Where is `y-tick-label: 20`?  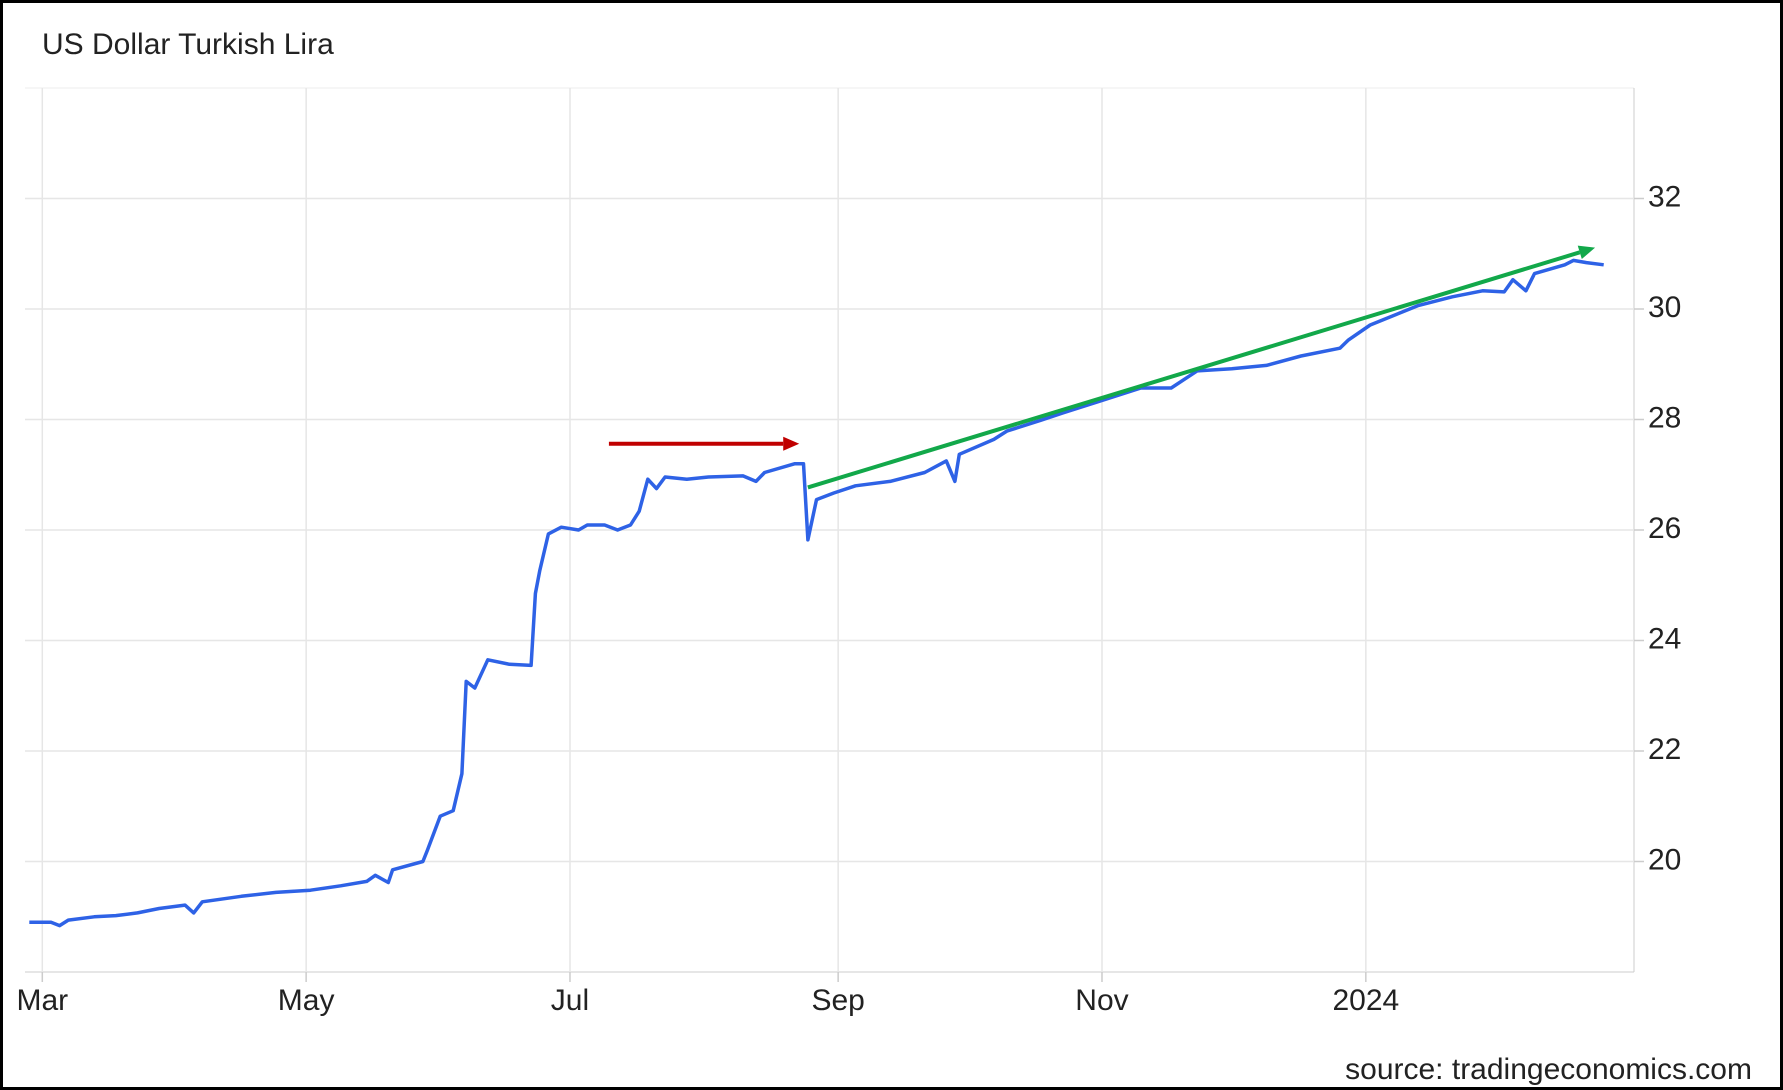
y-tick-label: 20 is located at coordinates (1664, 859).